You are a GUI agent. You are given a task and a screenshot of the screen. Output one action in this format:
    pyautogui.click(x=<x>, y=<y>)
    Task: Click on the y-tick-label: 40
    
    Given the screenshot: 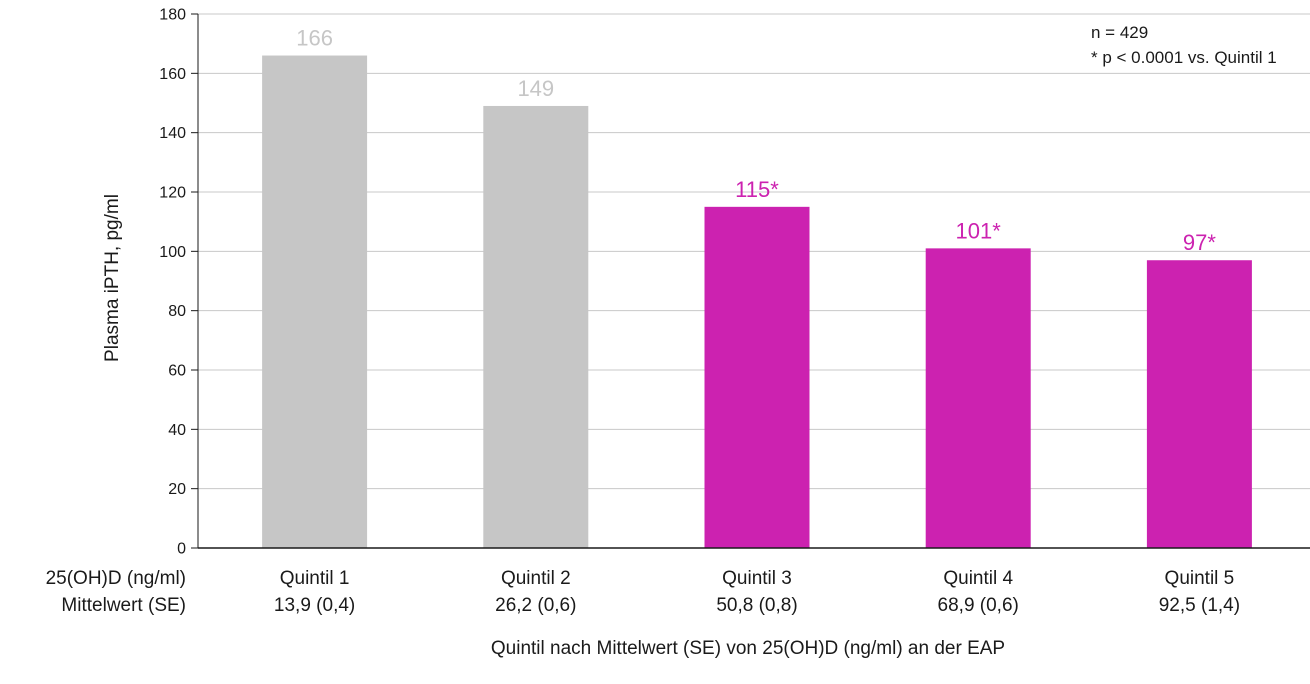 What is the action you would take?
    pyautogui.click(x=177, y=430)
    